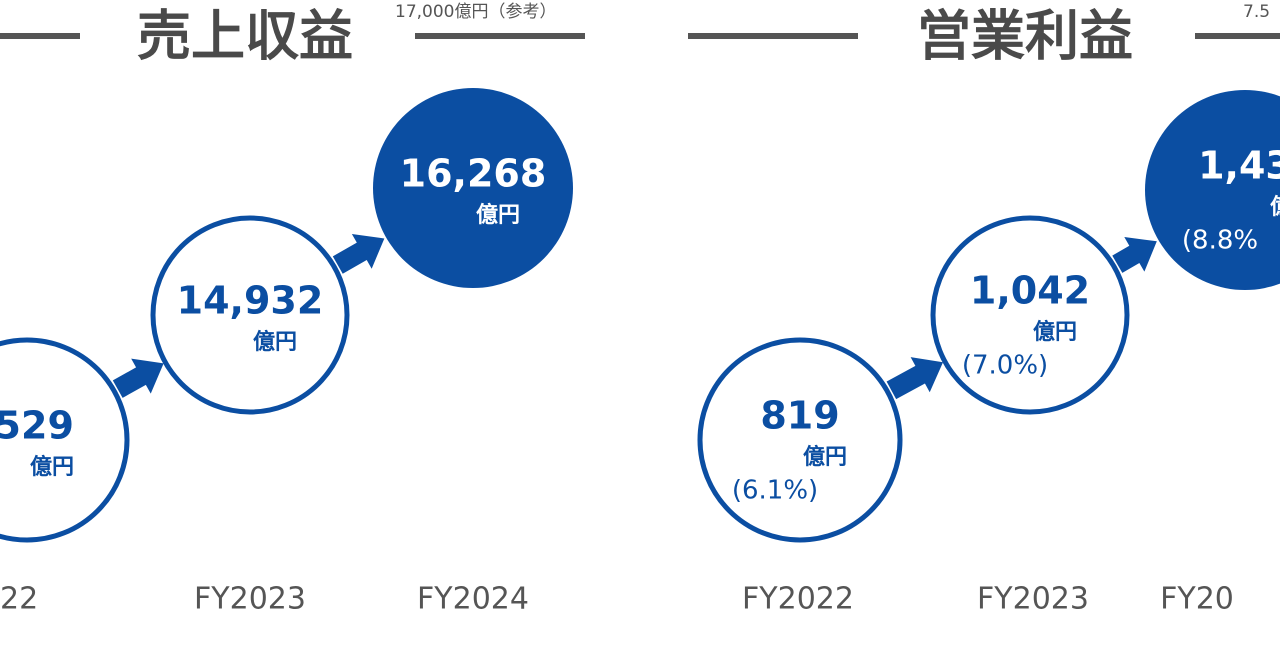  Describe the element at coordinates (1197, 599) in the screenshot. I see `year: FY20` at that location.